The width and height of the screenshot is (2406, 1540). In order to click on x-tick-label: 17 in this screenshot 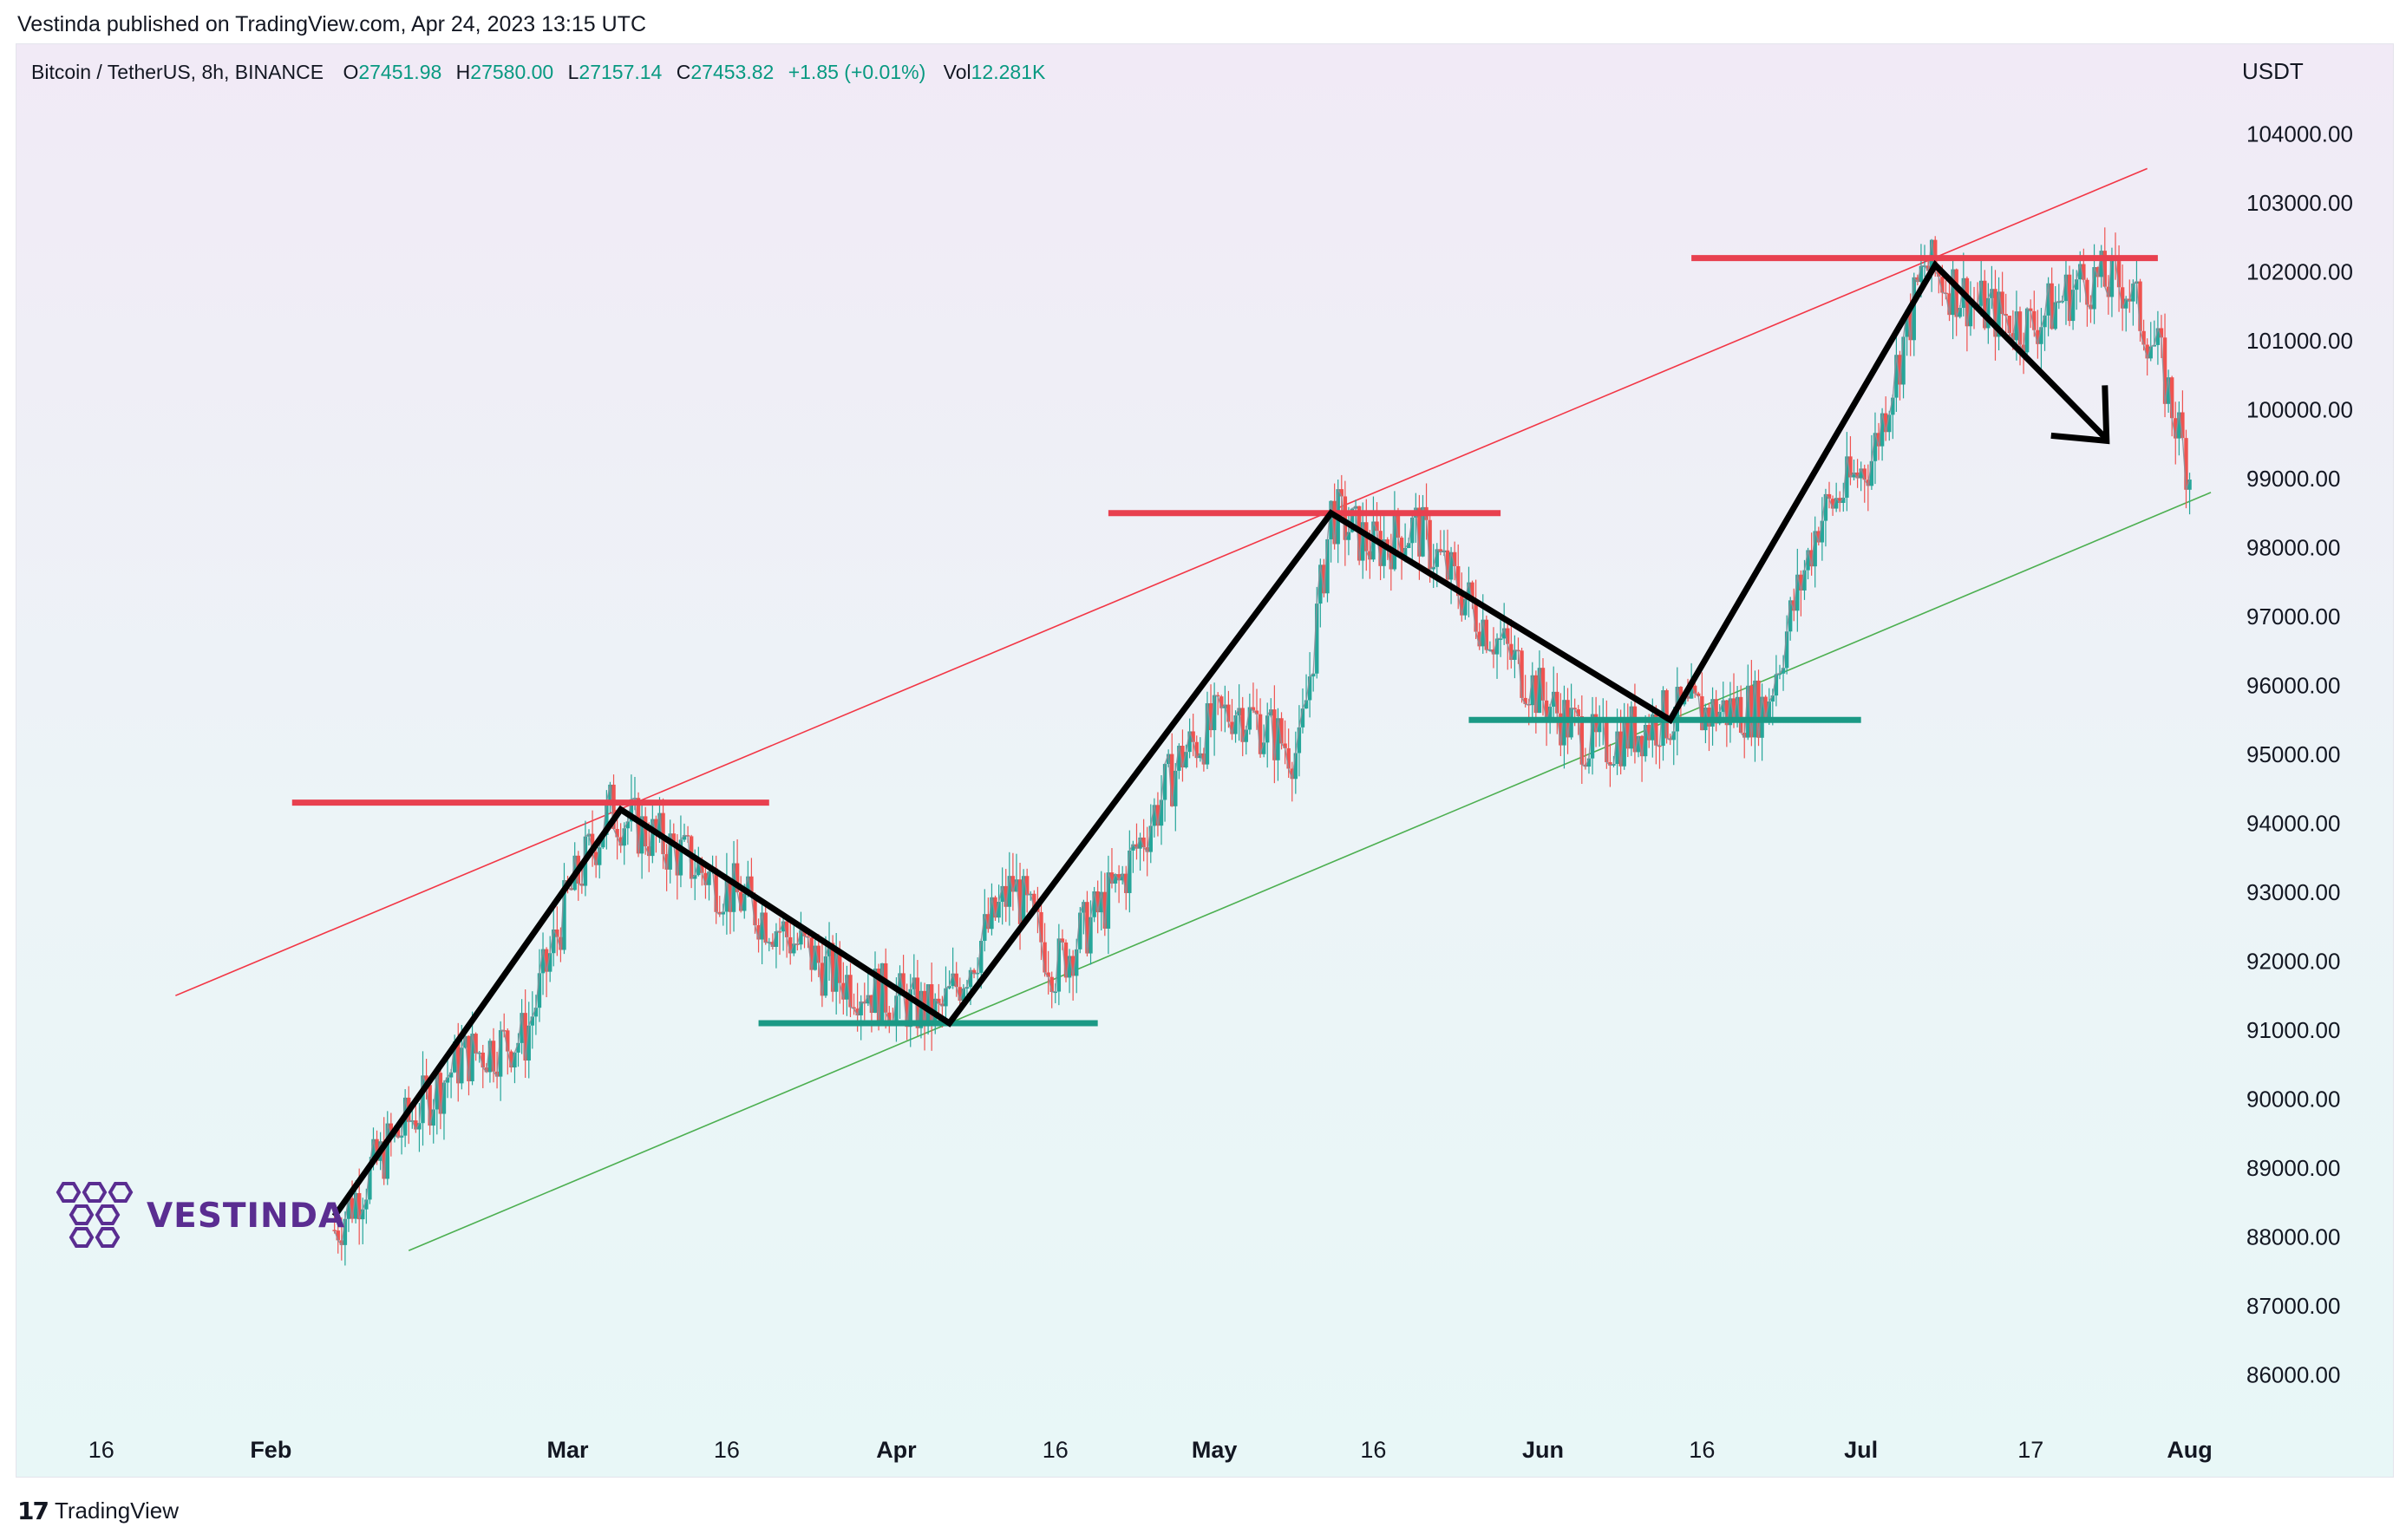, I will do `click(2030, 1450)`.